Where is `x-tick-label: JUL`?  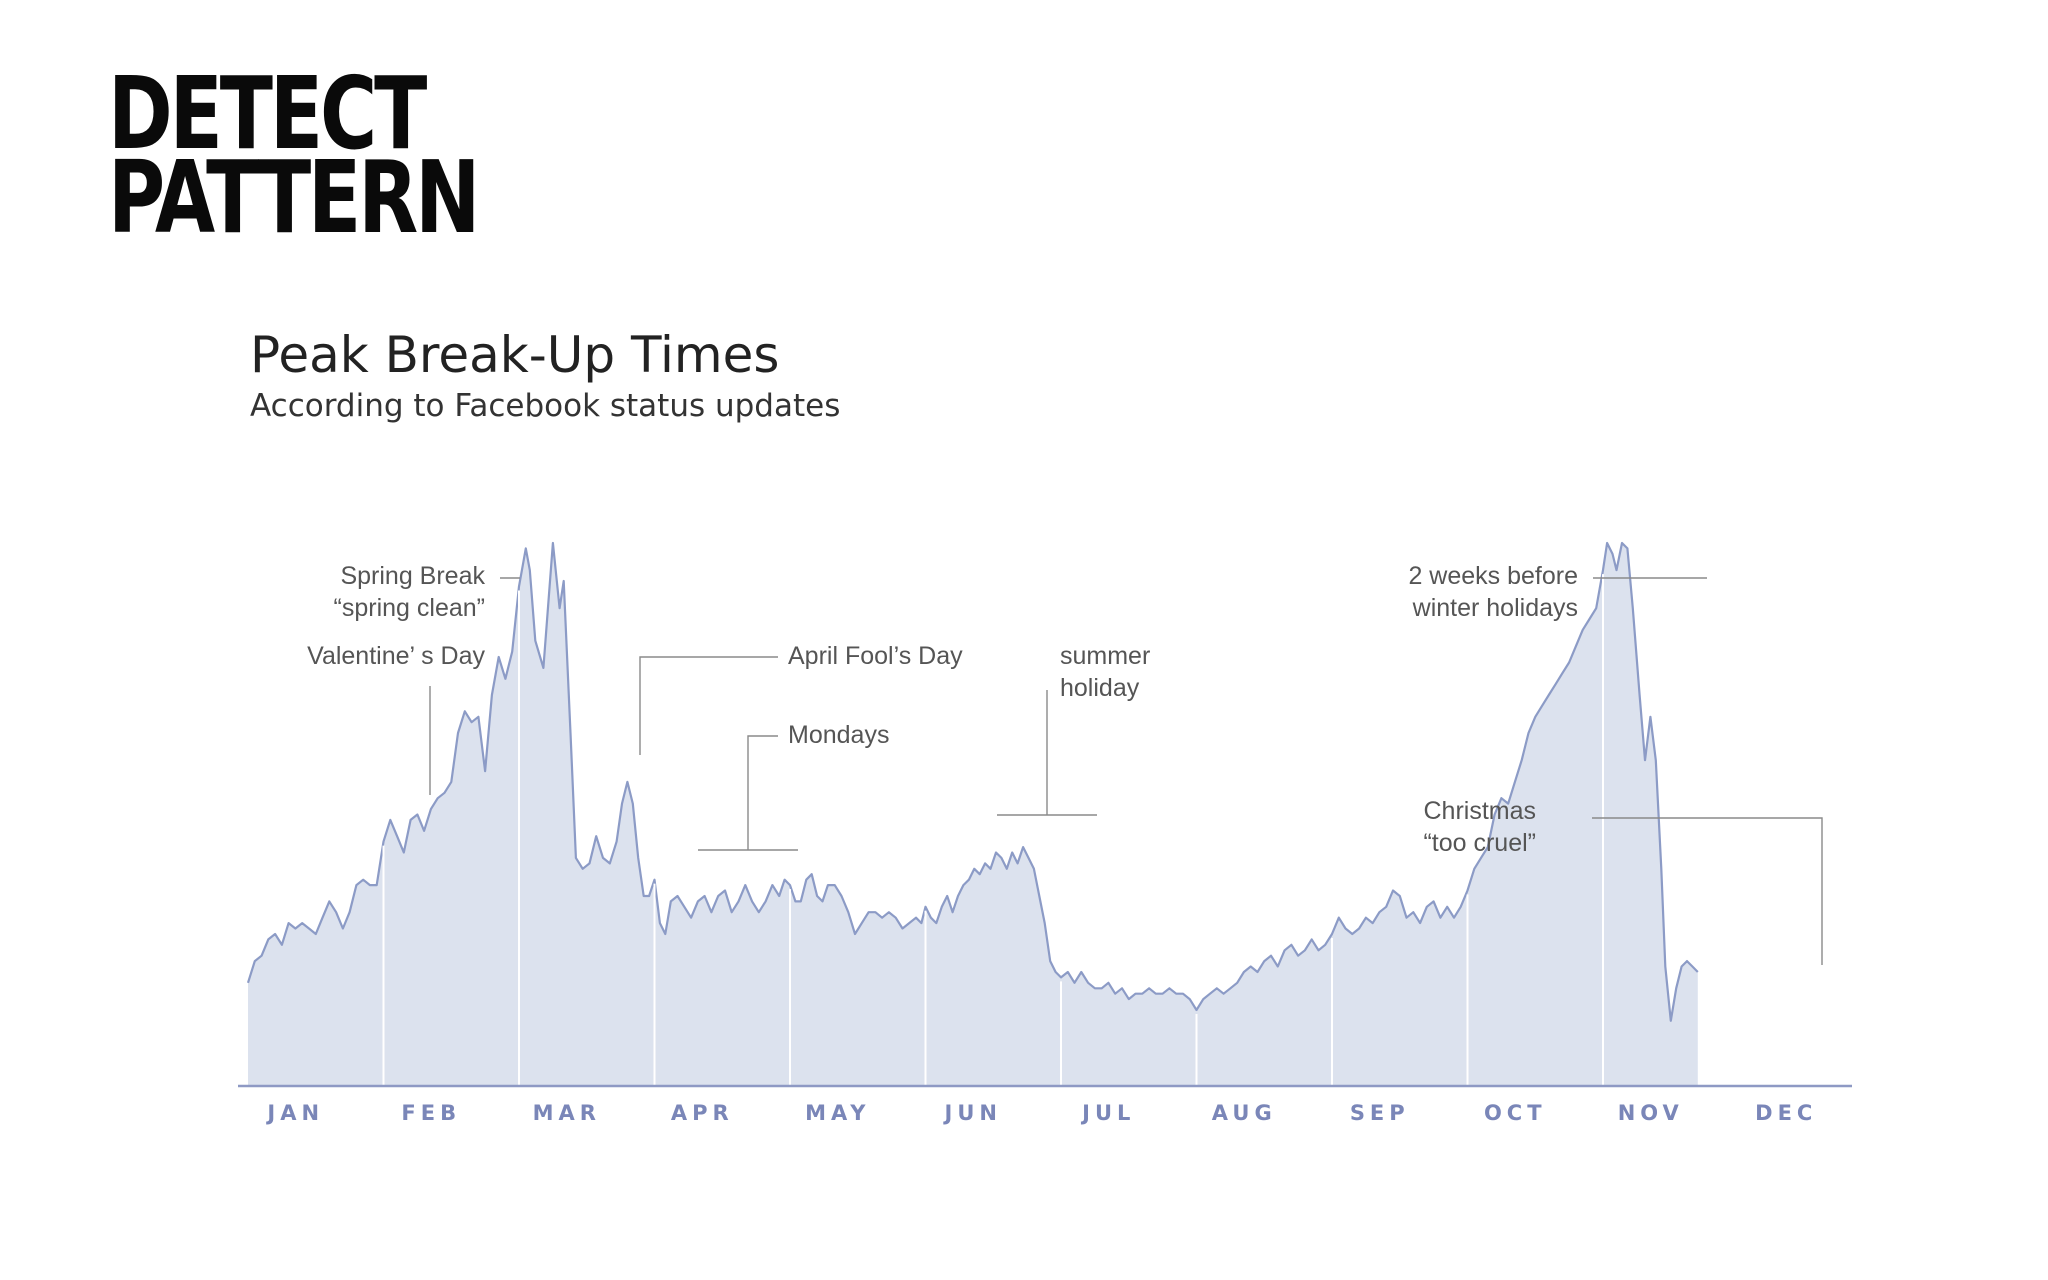 x-tick-label: JUL is located at coordinates (1107, 1113).